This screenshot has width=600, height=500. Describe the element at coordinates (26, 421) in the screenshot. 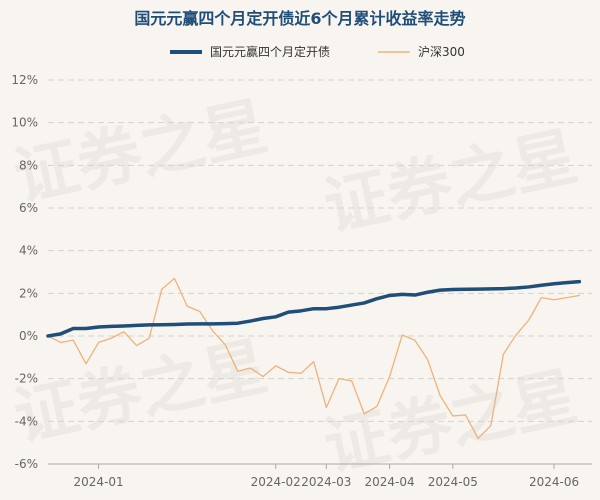

I see `y-tick-label: -4%` at that location.